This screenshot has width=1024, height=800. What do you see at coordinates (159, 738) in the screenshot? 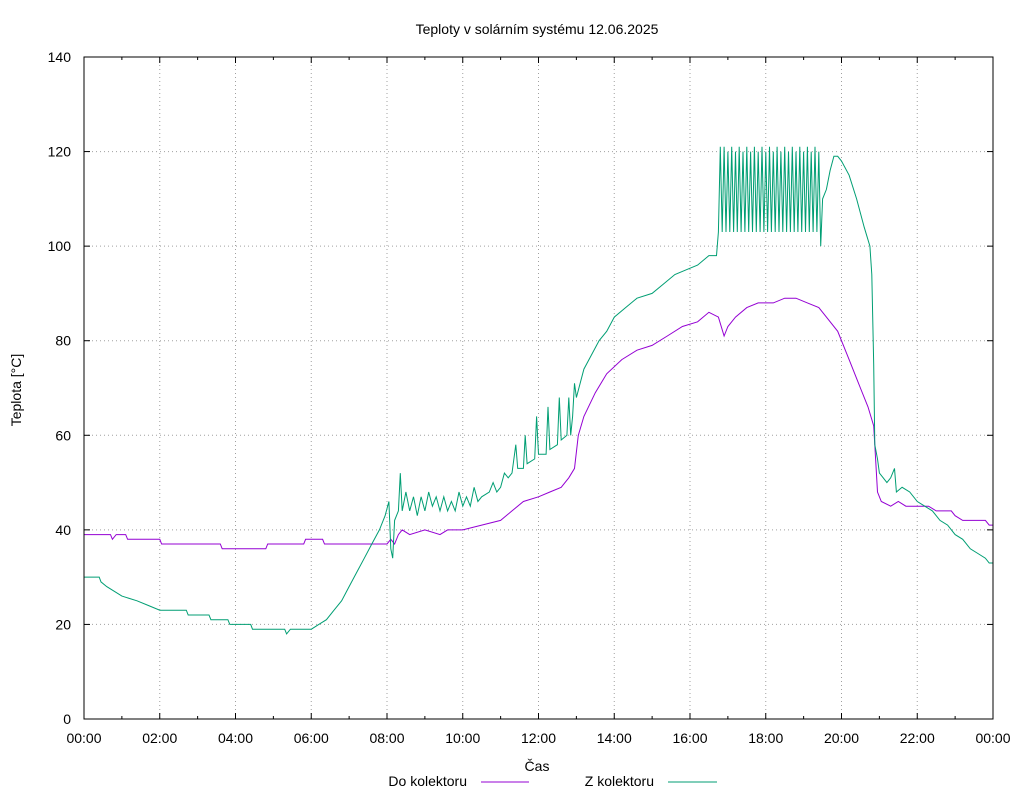
I see `x-tick-label: 02:00` at bounding box center [159, 738].